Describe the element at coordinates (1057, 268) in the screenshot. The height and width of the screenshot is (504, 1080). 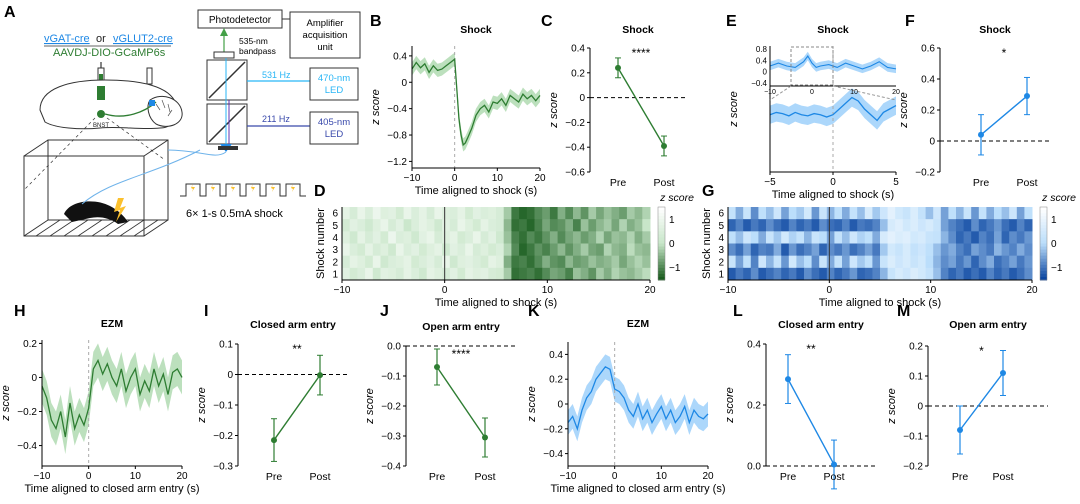
I see `G-colorbar-tick-2: −1` at that location.